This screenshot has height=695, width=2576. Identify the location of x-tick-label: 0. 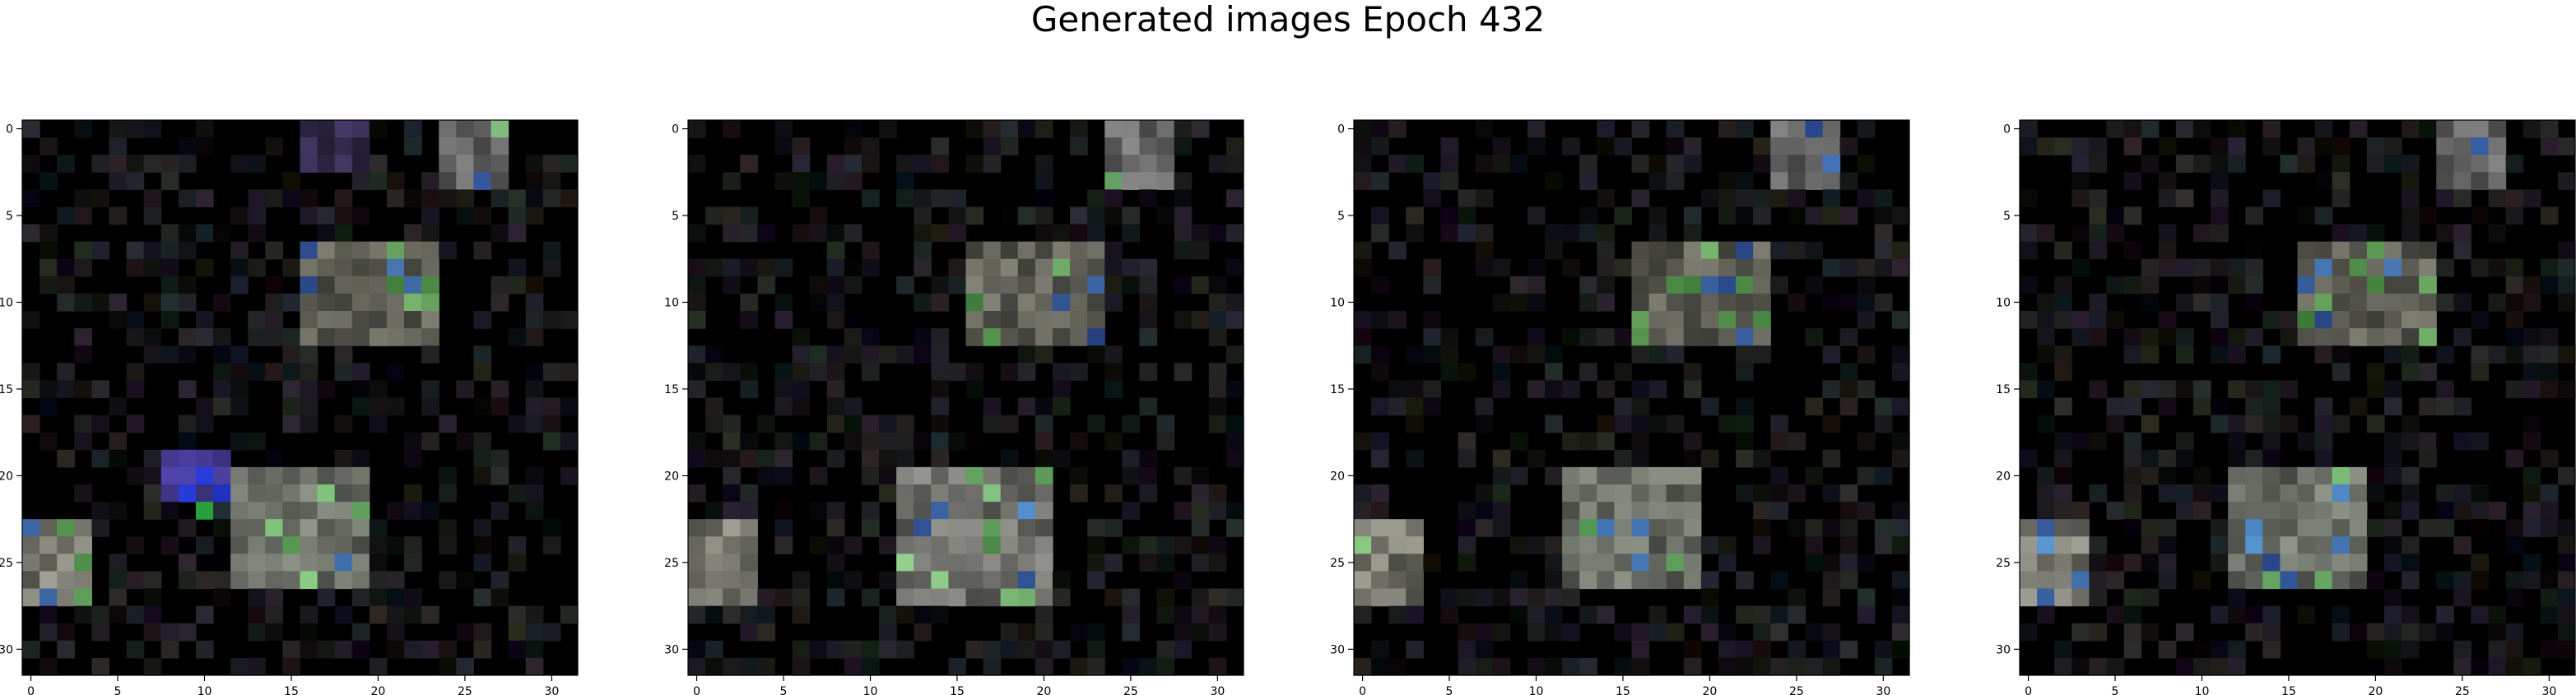
(1362, 690).